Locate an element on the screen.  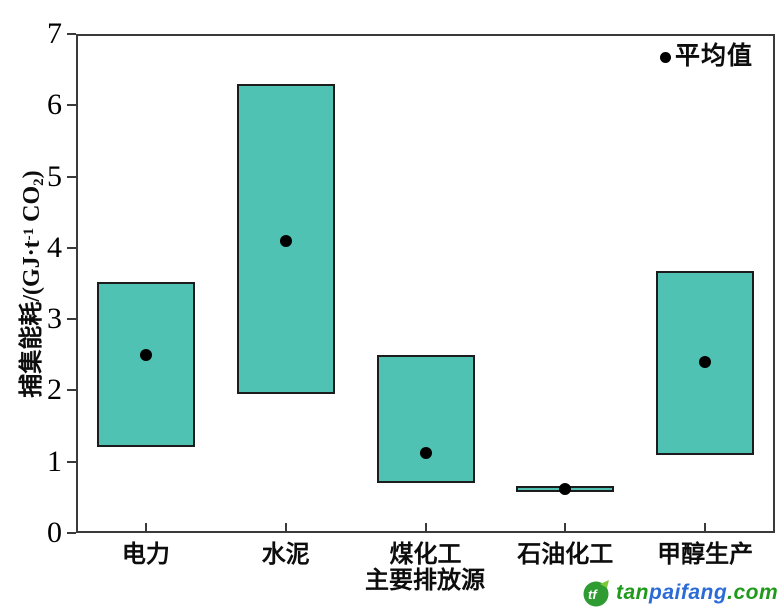
watermark-paifang: paifang is located at coordinates (688, 592).